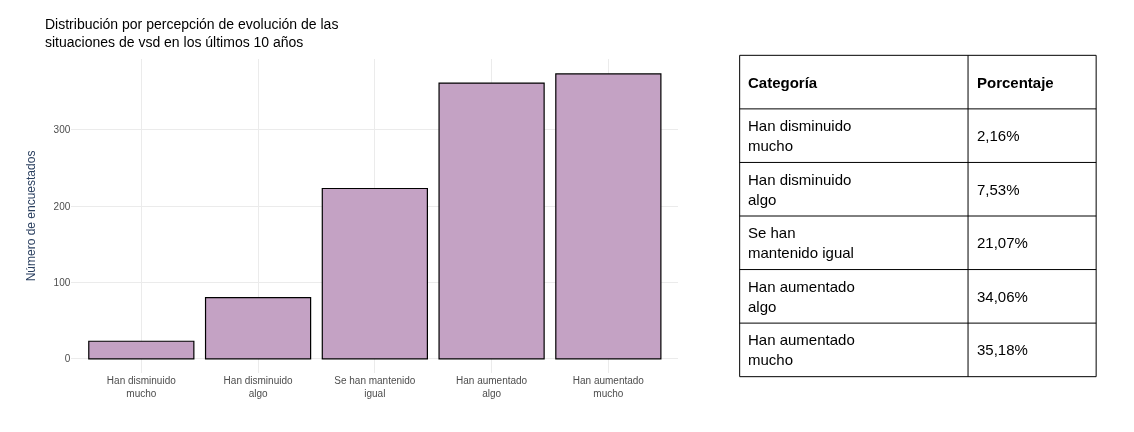 The image size is (1134, 432). Describe the element at coordinates (998, 135) in the screenshot. I see `text: 2,16%` at that location.